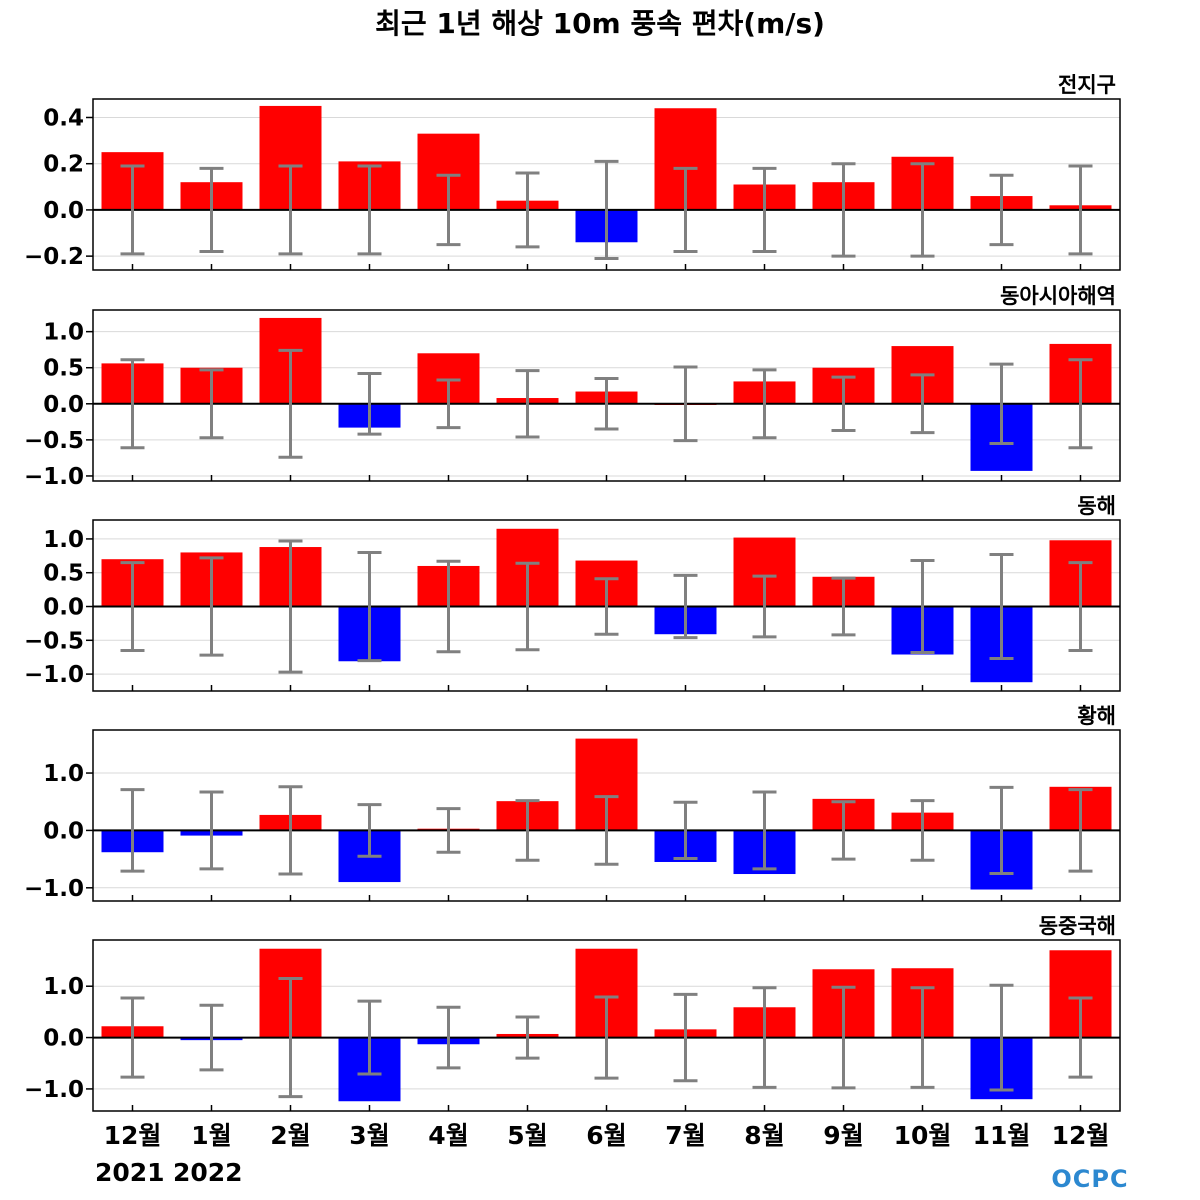 The width and height of the screenshot is (1200, 1200). What do you see at coordinates (1081, 1135) in the screenshot?
I see `x-tick-label: 12월` at bounding box center [1081, 1135].